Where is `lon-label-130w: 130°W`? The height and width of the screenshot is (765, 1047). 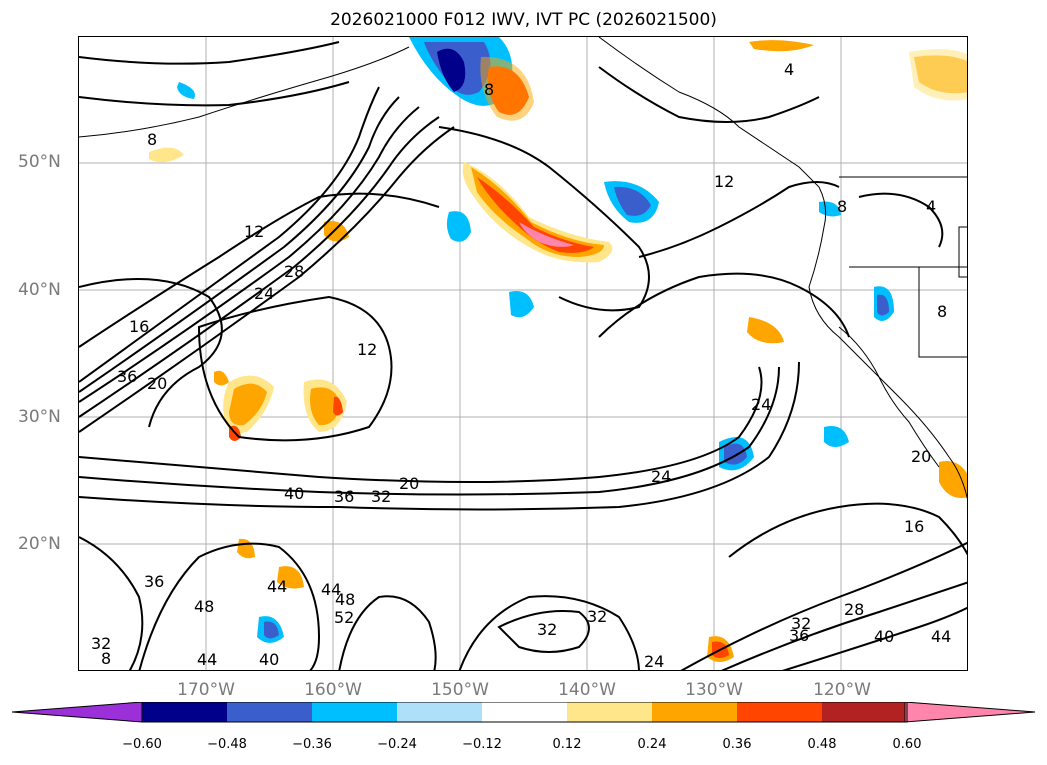
lon-label-130w: 130°W is located at coordinates (714, 690).